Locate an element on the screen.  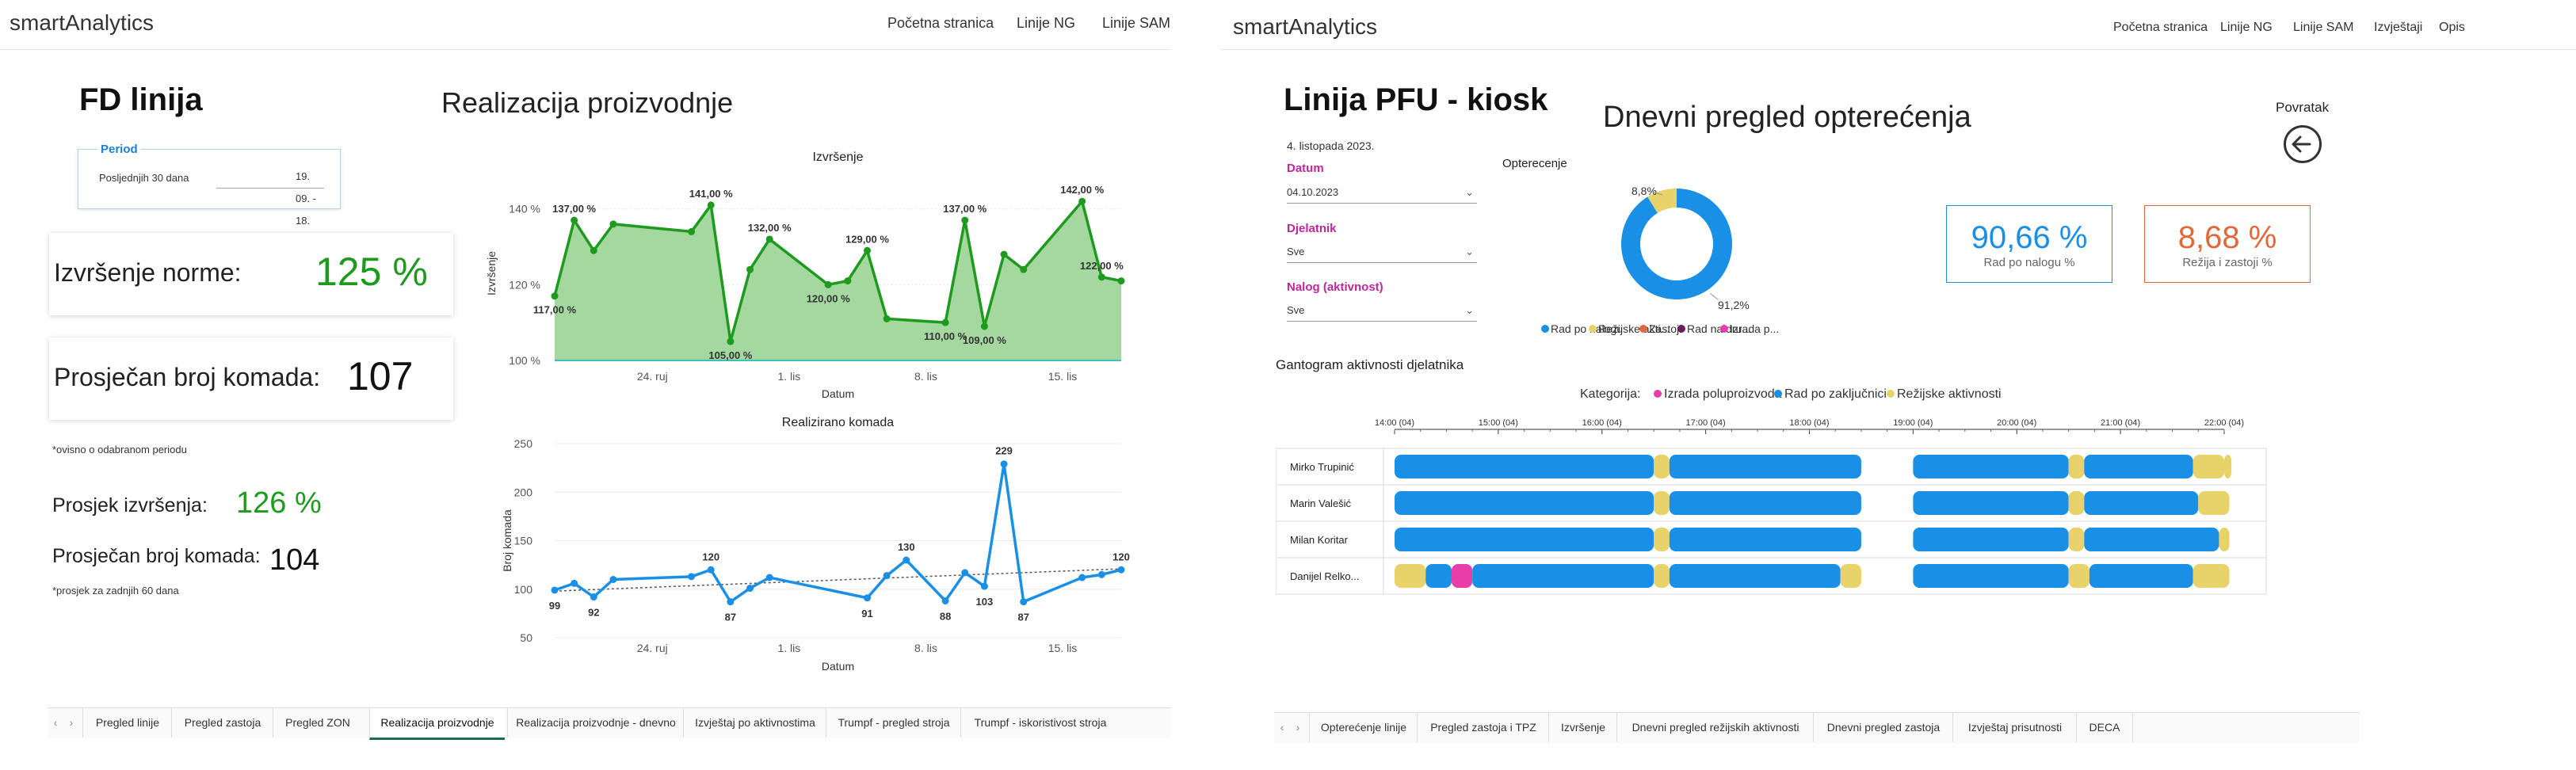
tab-izvrsenje: Izvršenje is located at coordinates (1582, 727).